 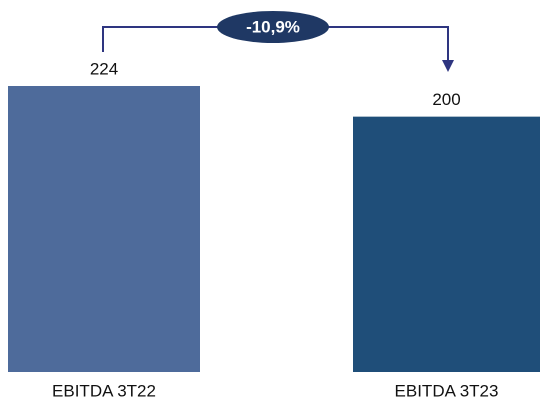 I want to click on x-tick-label: EBITDA 3T23, so click(x=447, y=390).